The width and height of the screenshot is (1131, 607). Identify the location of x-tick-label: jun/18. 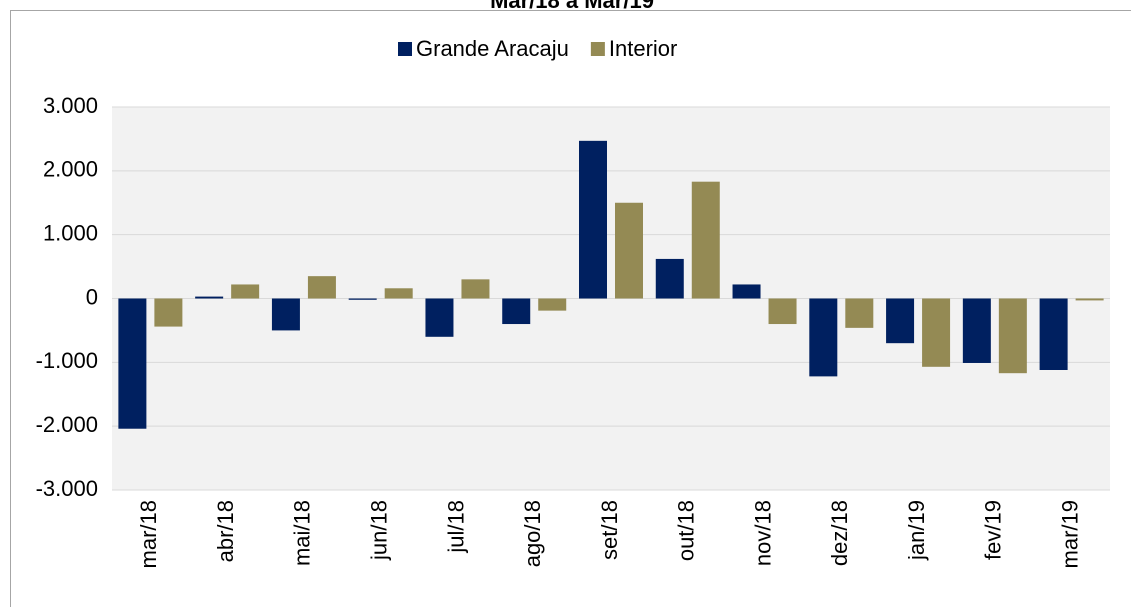
(379, 530).